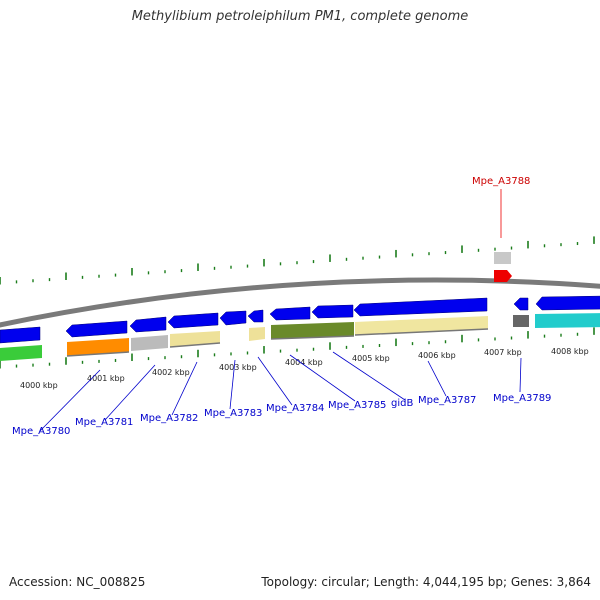 This screenshot has height=600, width=600. What do you see at coordinates (106, 378) in the screenshot?
I see `scale-label: 4001 kbp` at bounding box center [106, 378].